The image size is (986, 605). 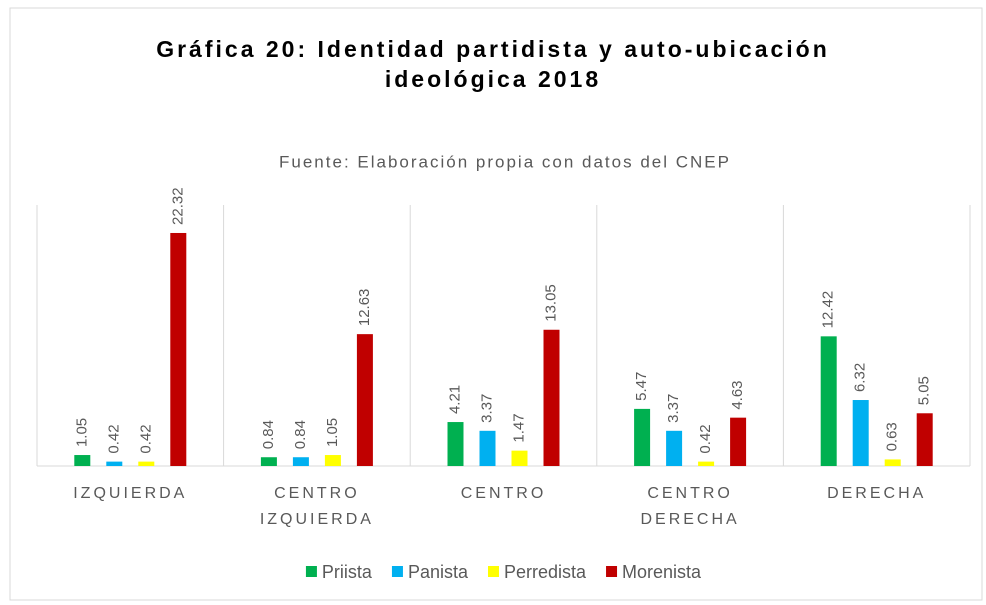 What do you see at coordinates (641, 386) in the screenshot?
I see `data-label: 5.47` at bounding box center [641, 386].